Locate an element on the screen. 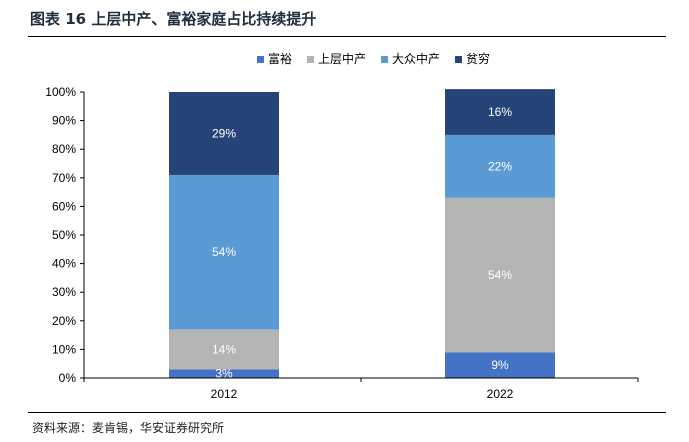 This screenshot has width=689, height=442. data-label-poor-2022: 16% is located at coordinates (500, 112).